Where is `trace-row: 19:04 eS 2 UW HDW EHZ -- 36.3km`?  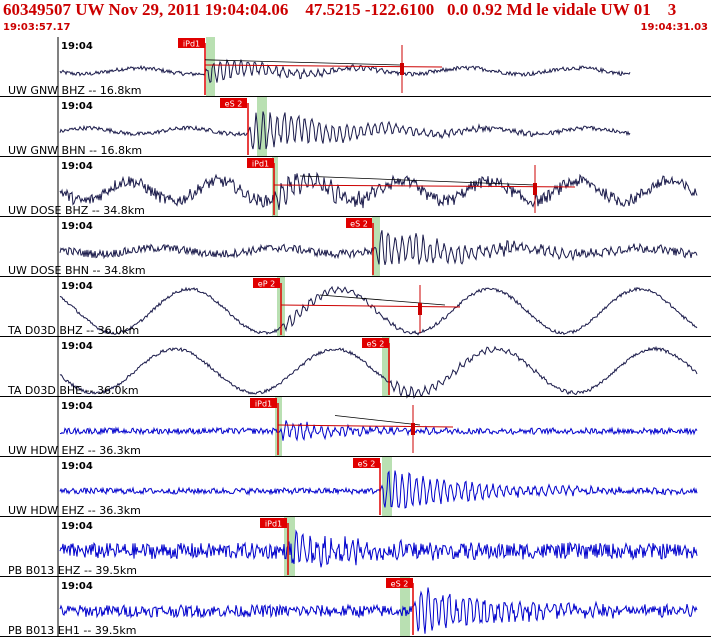 trace-row: 19:04 eS 2 UW HDW EHZ -- 36.3km is located at coordinates (355, 487).